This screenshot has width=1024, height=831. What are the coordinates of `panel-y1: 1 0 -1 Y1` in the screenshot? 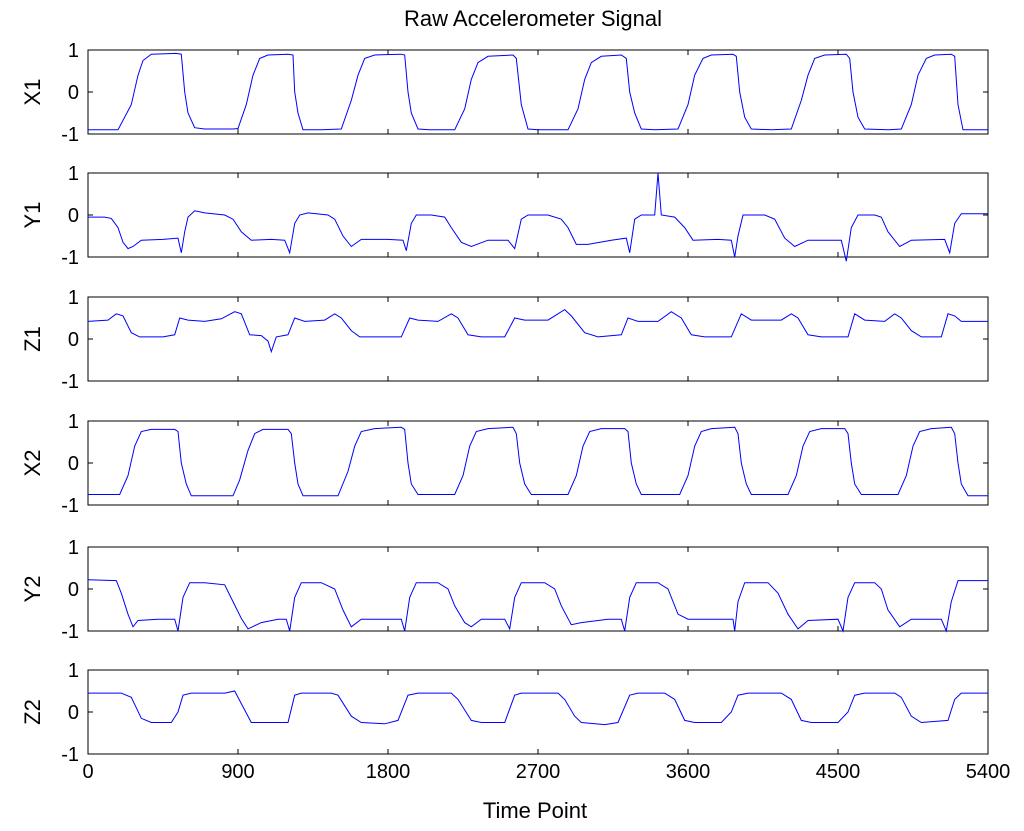 It's located at (504, 216).